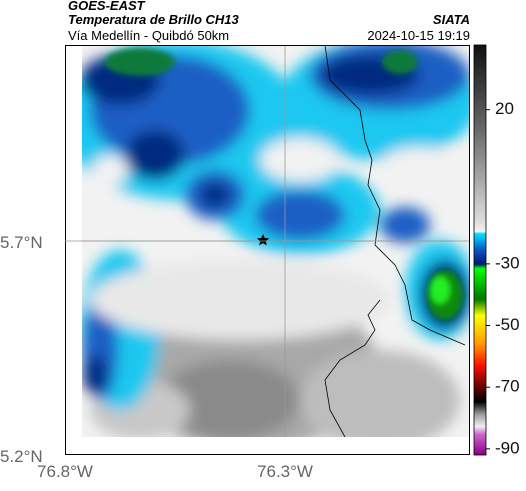 Image resolution: width=526 pixels, height=491 pixels. What do you see at coordinates (148, 35) in the screenshot?
I see `caption: Vía Medellín - Quibdó 50km` at bounding box center [148, 35].